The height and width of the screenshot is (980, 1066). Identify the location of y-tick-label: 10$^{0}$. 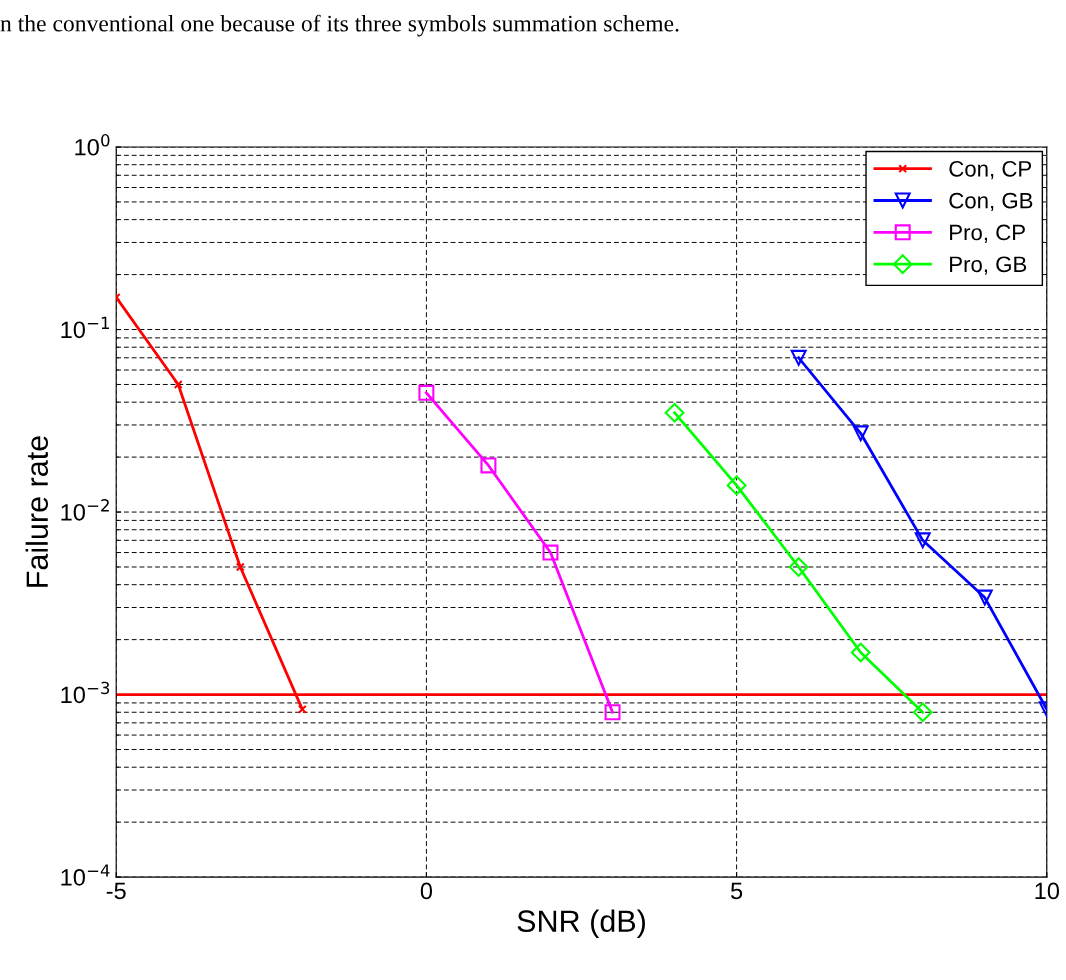
(92, 145).